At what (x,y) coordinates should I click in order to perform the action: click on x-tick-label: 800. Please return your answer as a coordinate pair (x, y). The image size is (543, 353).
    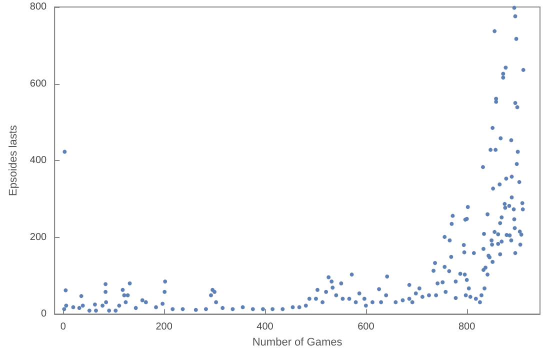
    Looking at the image, I should click on (467, 327).